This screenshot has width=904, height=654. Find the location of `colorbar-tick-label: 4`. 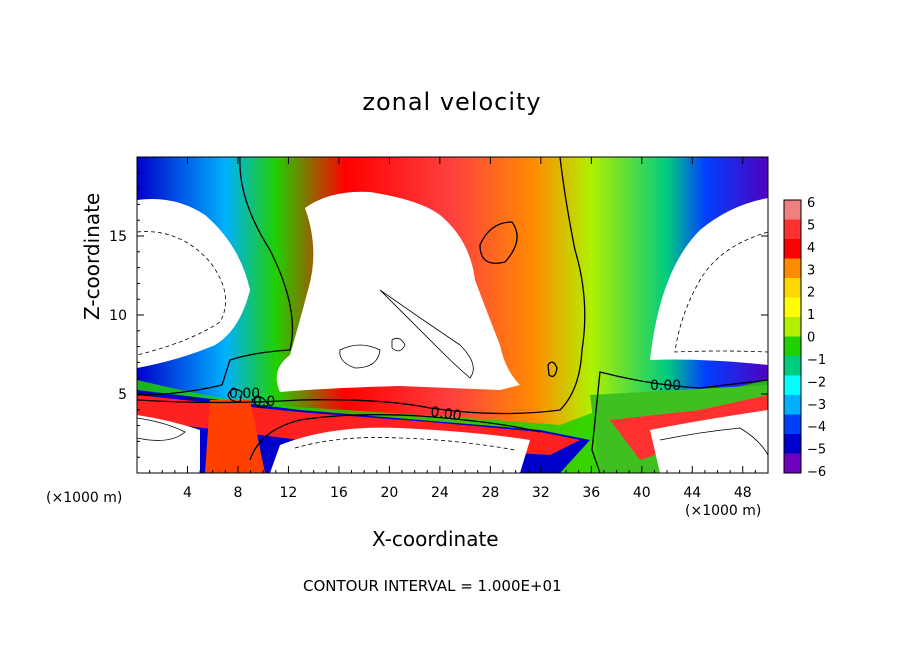

colorbar-tick-label: 4 is located at coordinates (811, 248).